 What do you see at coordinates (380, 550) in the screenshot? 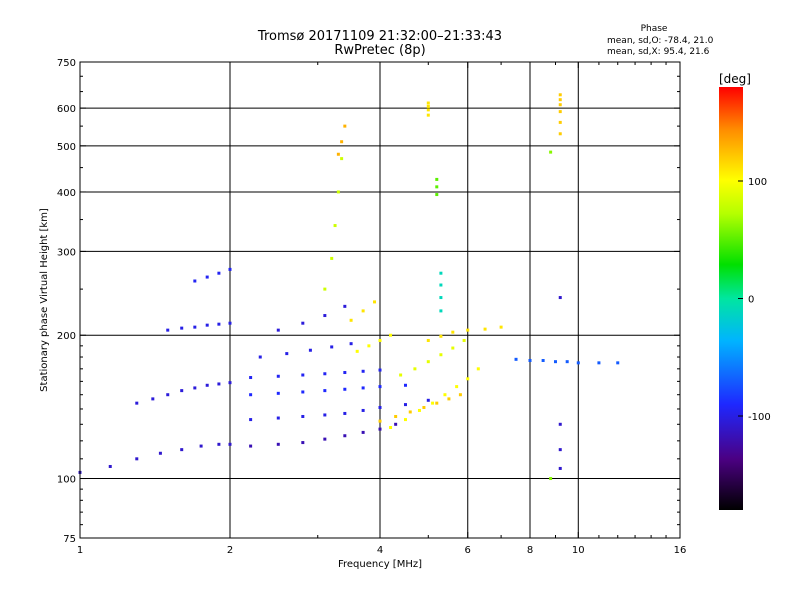
I see `x-tick-label: 4` at bounding box center [380, 550].